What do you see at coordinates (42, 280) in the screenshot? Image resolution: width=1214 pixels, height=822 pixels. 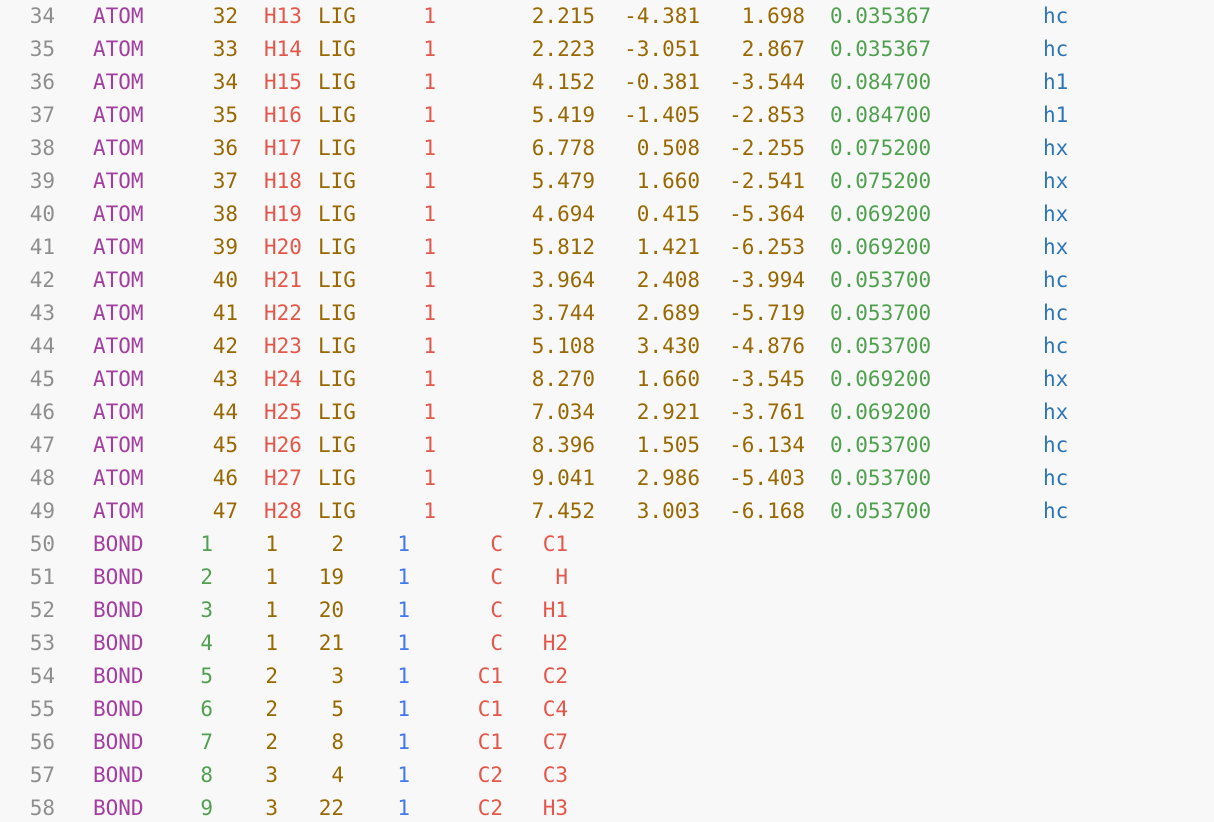 I see `line-number: 42` at bounding box center [42, 280].